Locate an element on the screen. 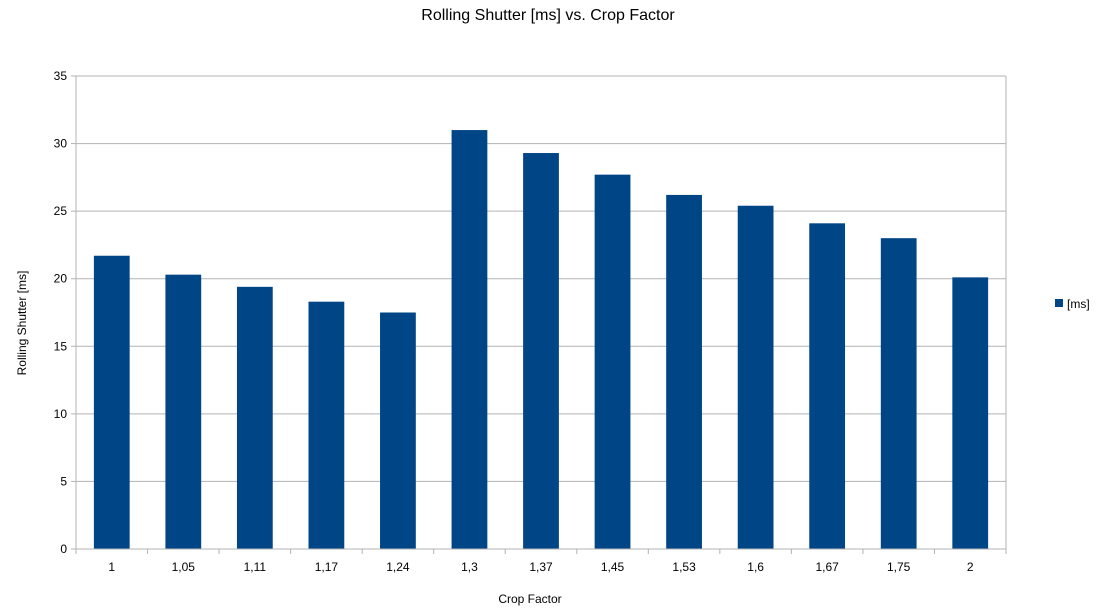  y-tick-label: 0 is located at coordinates (63, 549).